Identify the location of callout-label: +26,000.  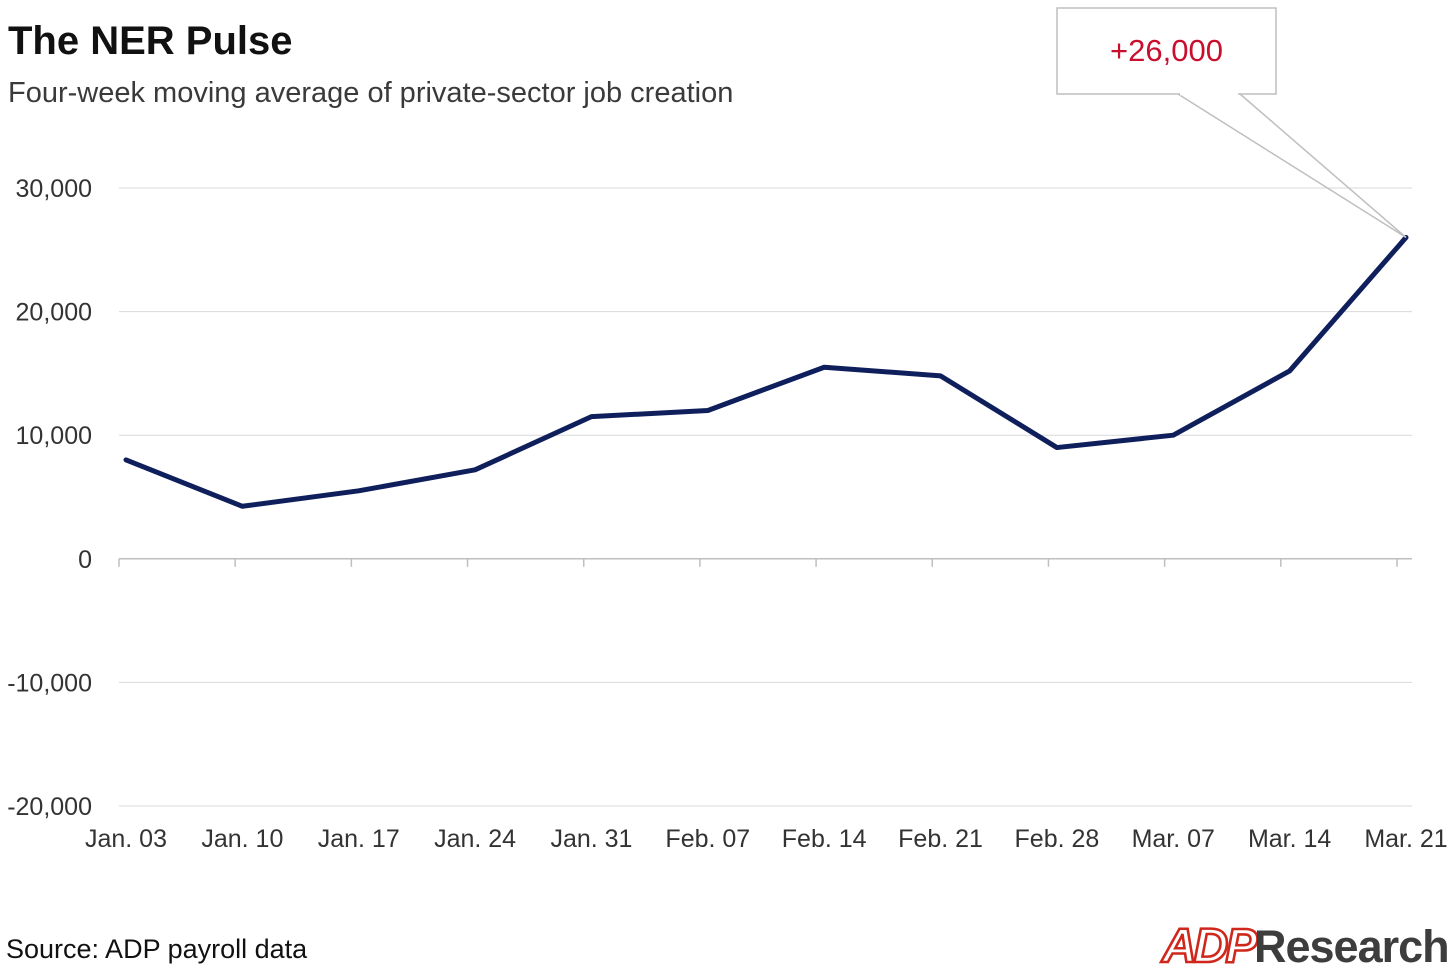
(1166, 50).